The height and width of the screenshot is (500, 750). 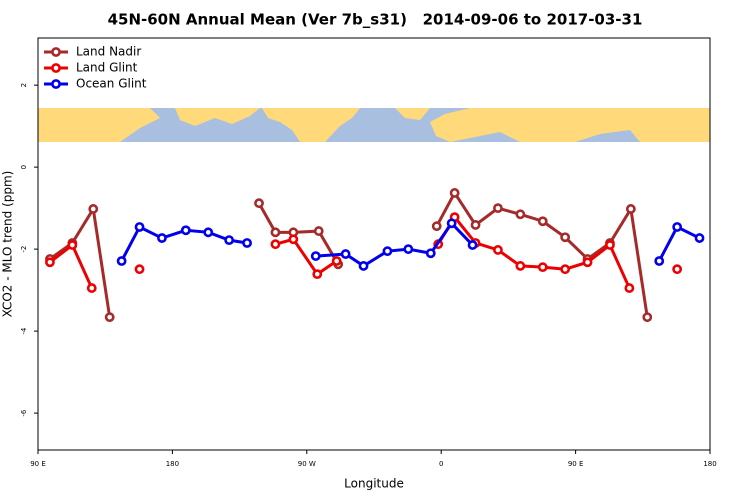 What do you see at coordinates (307, 464) in the screenshot?
I see `x-tick-label: 90 W` at bounding box center [307, 464].